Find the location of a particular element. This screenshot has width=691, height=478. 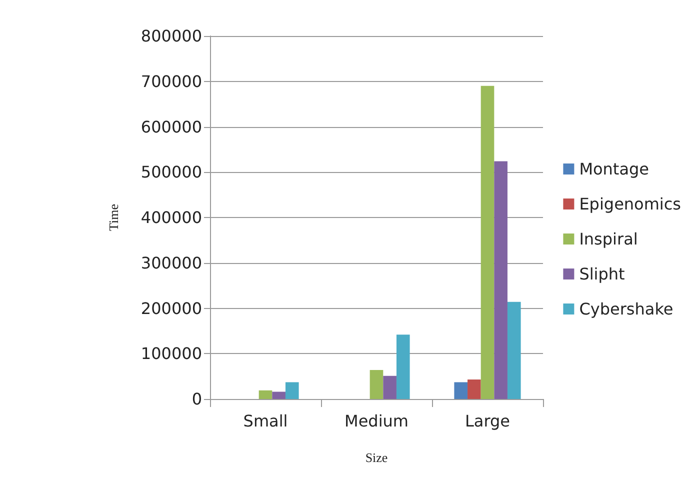

x-tick-label: Large is located at coordinates (487, 421).